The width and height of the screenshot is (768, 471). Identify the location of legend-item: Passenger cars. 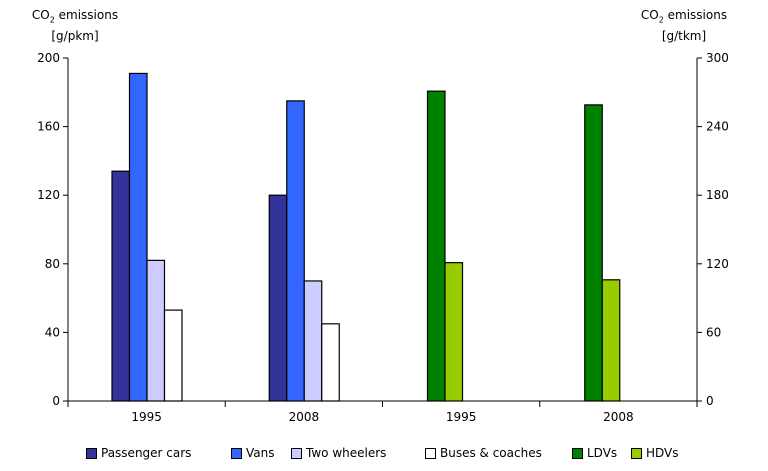
(138, 453).